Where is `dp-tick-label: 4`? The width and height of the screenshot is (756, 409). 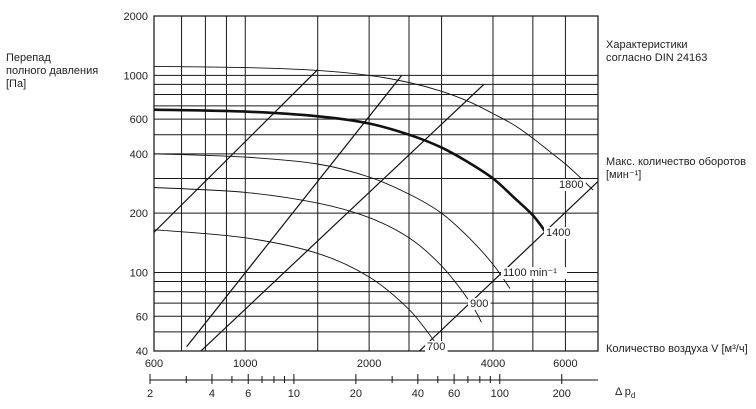
dp-tick-label: 4 is located at coordinates (212, 394).